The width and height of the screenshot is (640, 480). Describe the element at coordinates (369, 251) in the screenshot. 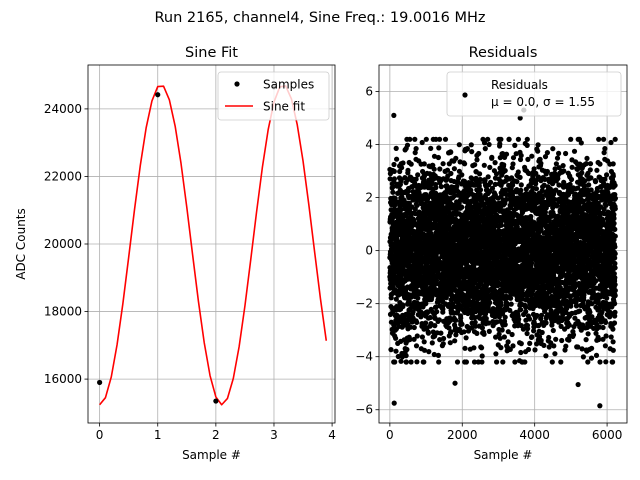

I see `y-tick-label: 0` at that location.